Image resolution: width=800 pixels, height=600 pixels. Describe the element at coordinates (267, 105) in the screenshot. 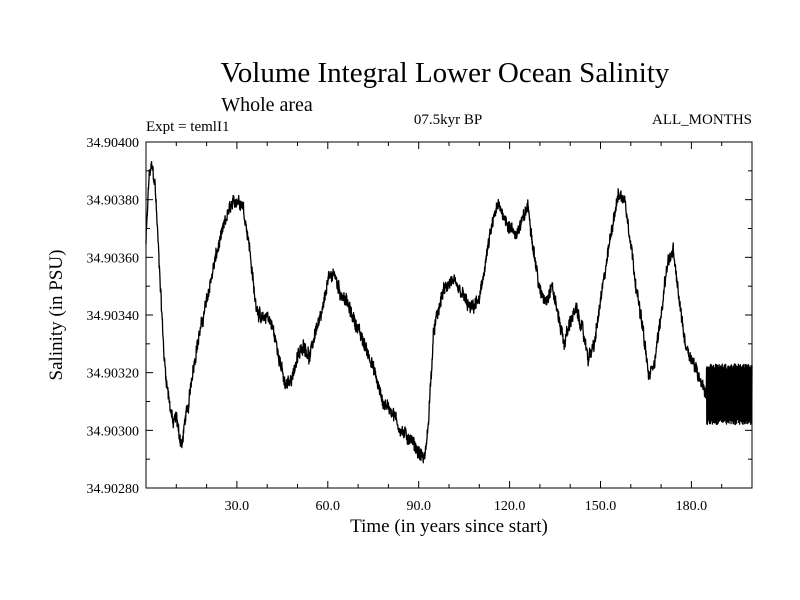

I see `chart-subtitle: Whole area` at that location.